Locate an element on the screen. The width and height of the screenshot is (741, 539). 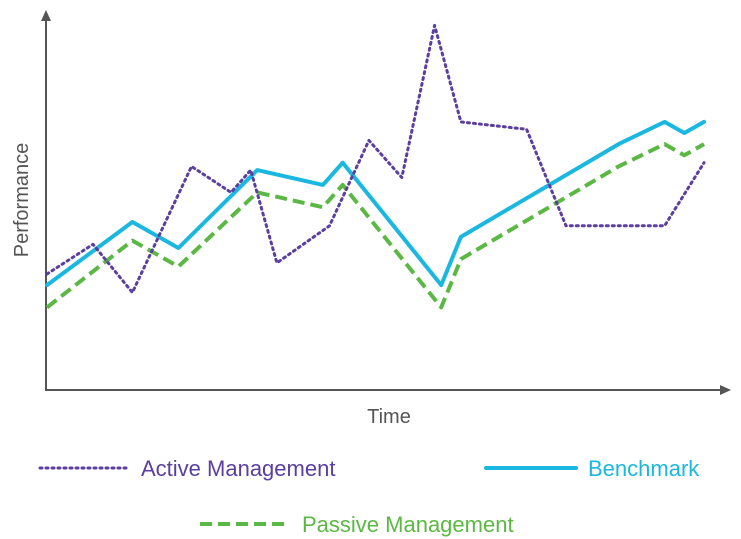
y-axis-arrow is located at coordinates (46, 15).